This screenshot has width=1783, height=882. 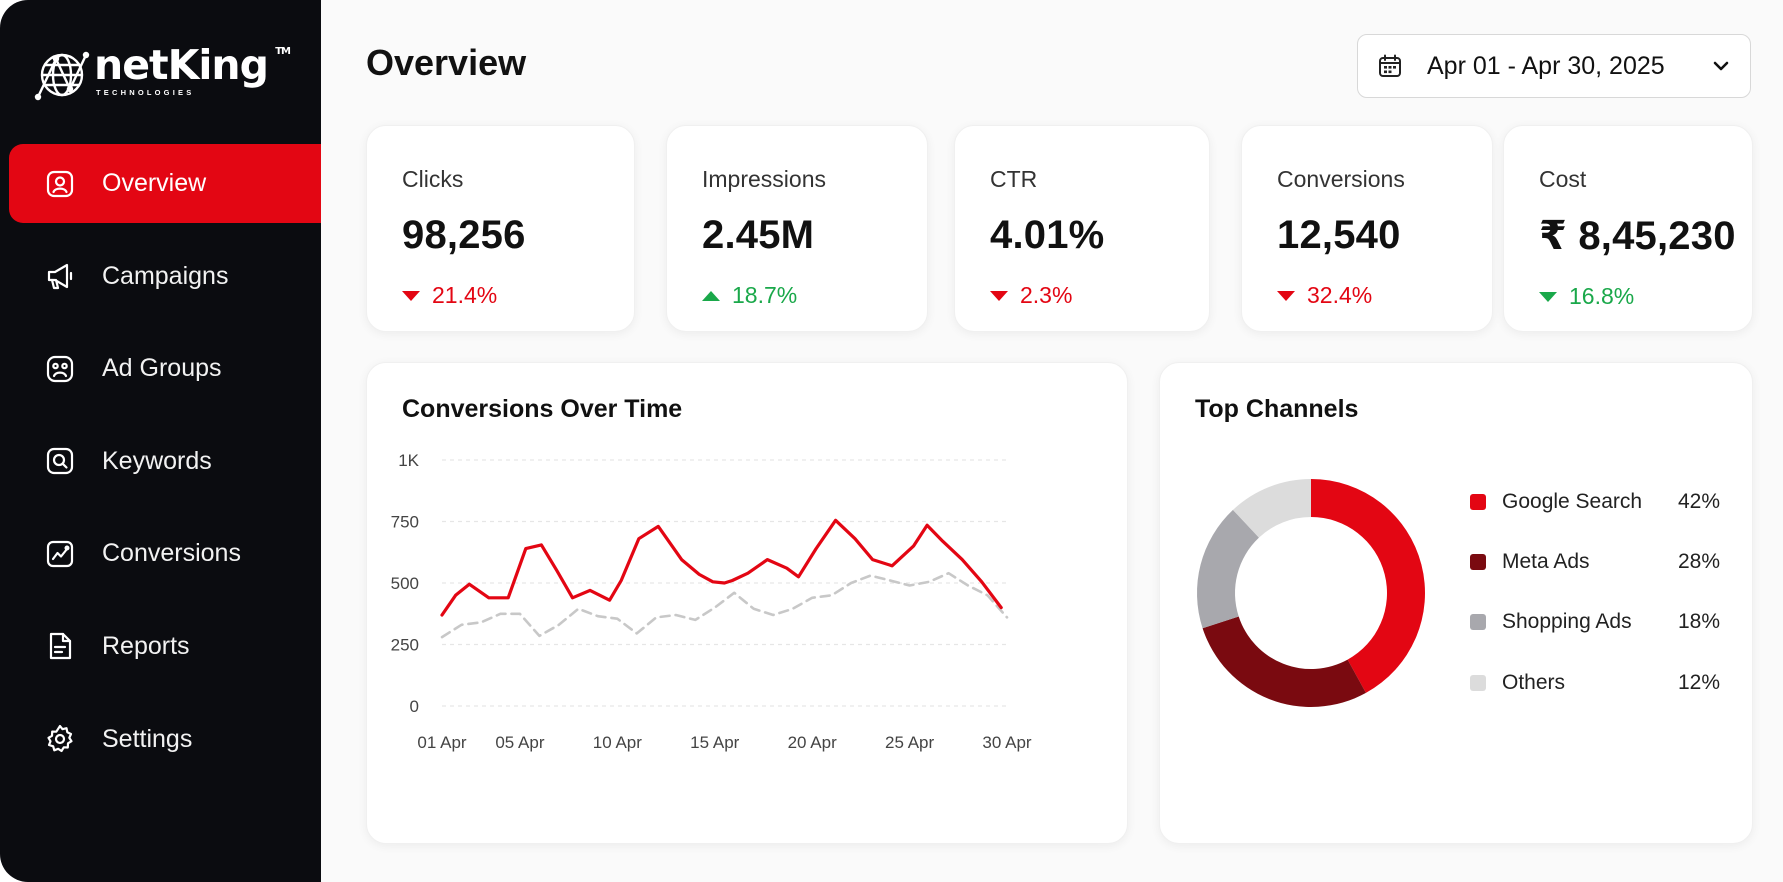 I want to click on kpi-card-impressions: Impressions 2.45M 18.7%, so click(x=797, y=228).